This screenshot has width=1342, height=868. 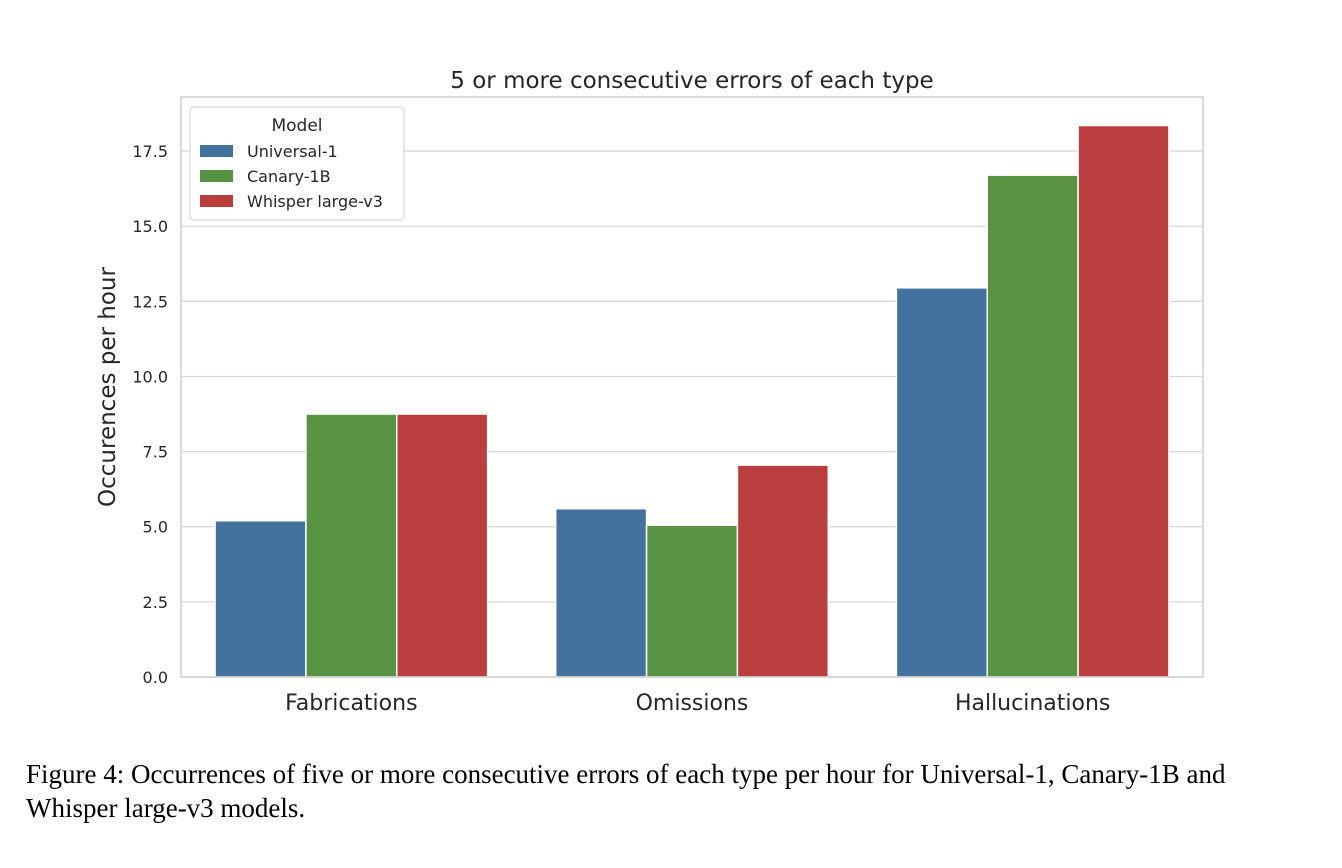 What do you see at coordinates (941, 482) in the screenshot?
I see `bar-universal-1-hallucinations` at bounding box center [941, 482].